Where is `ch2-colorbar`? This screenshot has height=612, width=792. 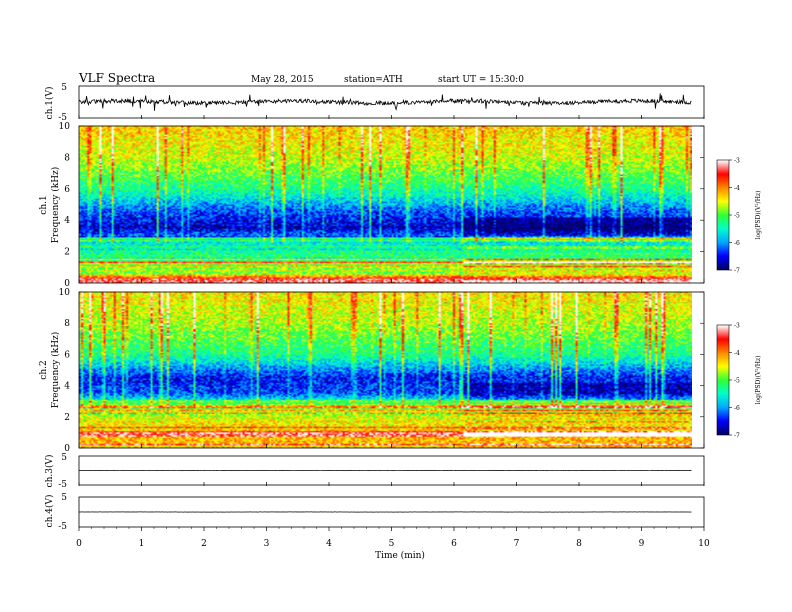 ch2-colorbar is located at coordinates (723, 380).